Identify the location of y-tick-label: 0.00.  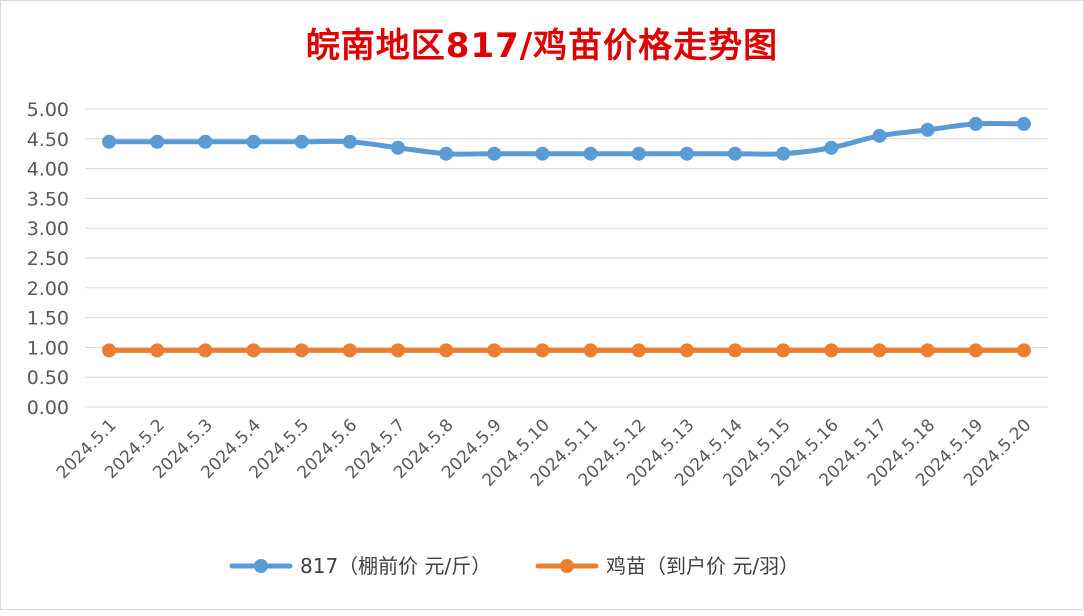
(48, 408).